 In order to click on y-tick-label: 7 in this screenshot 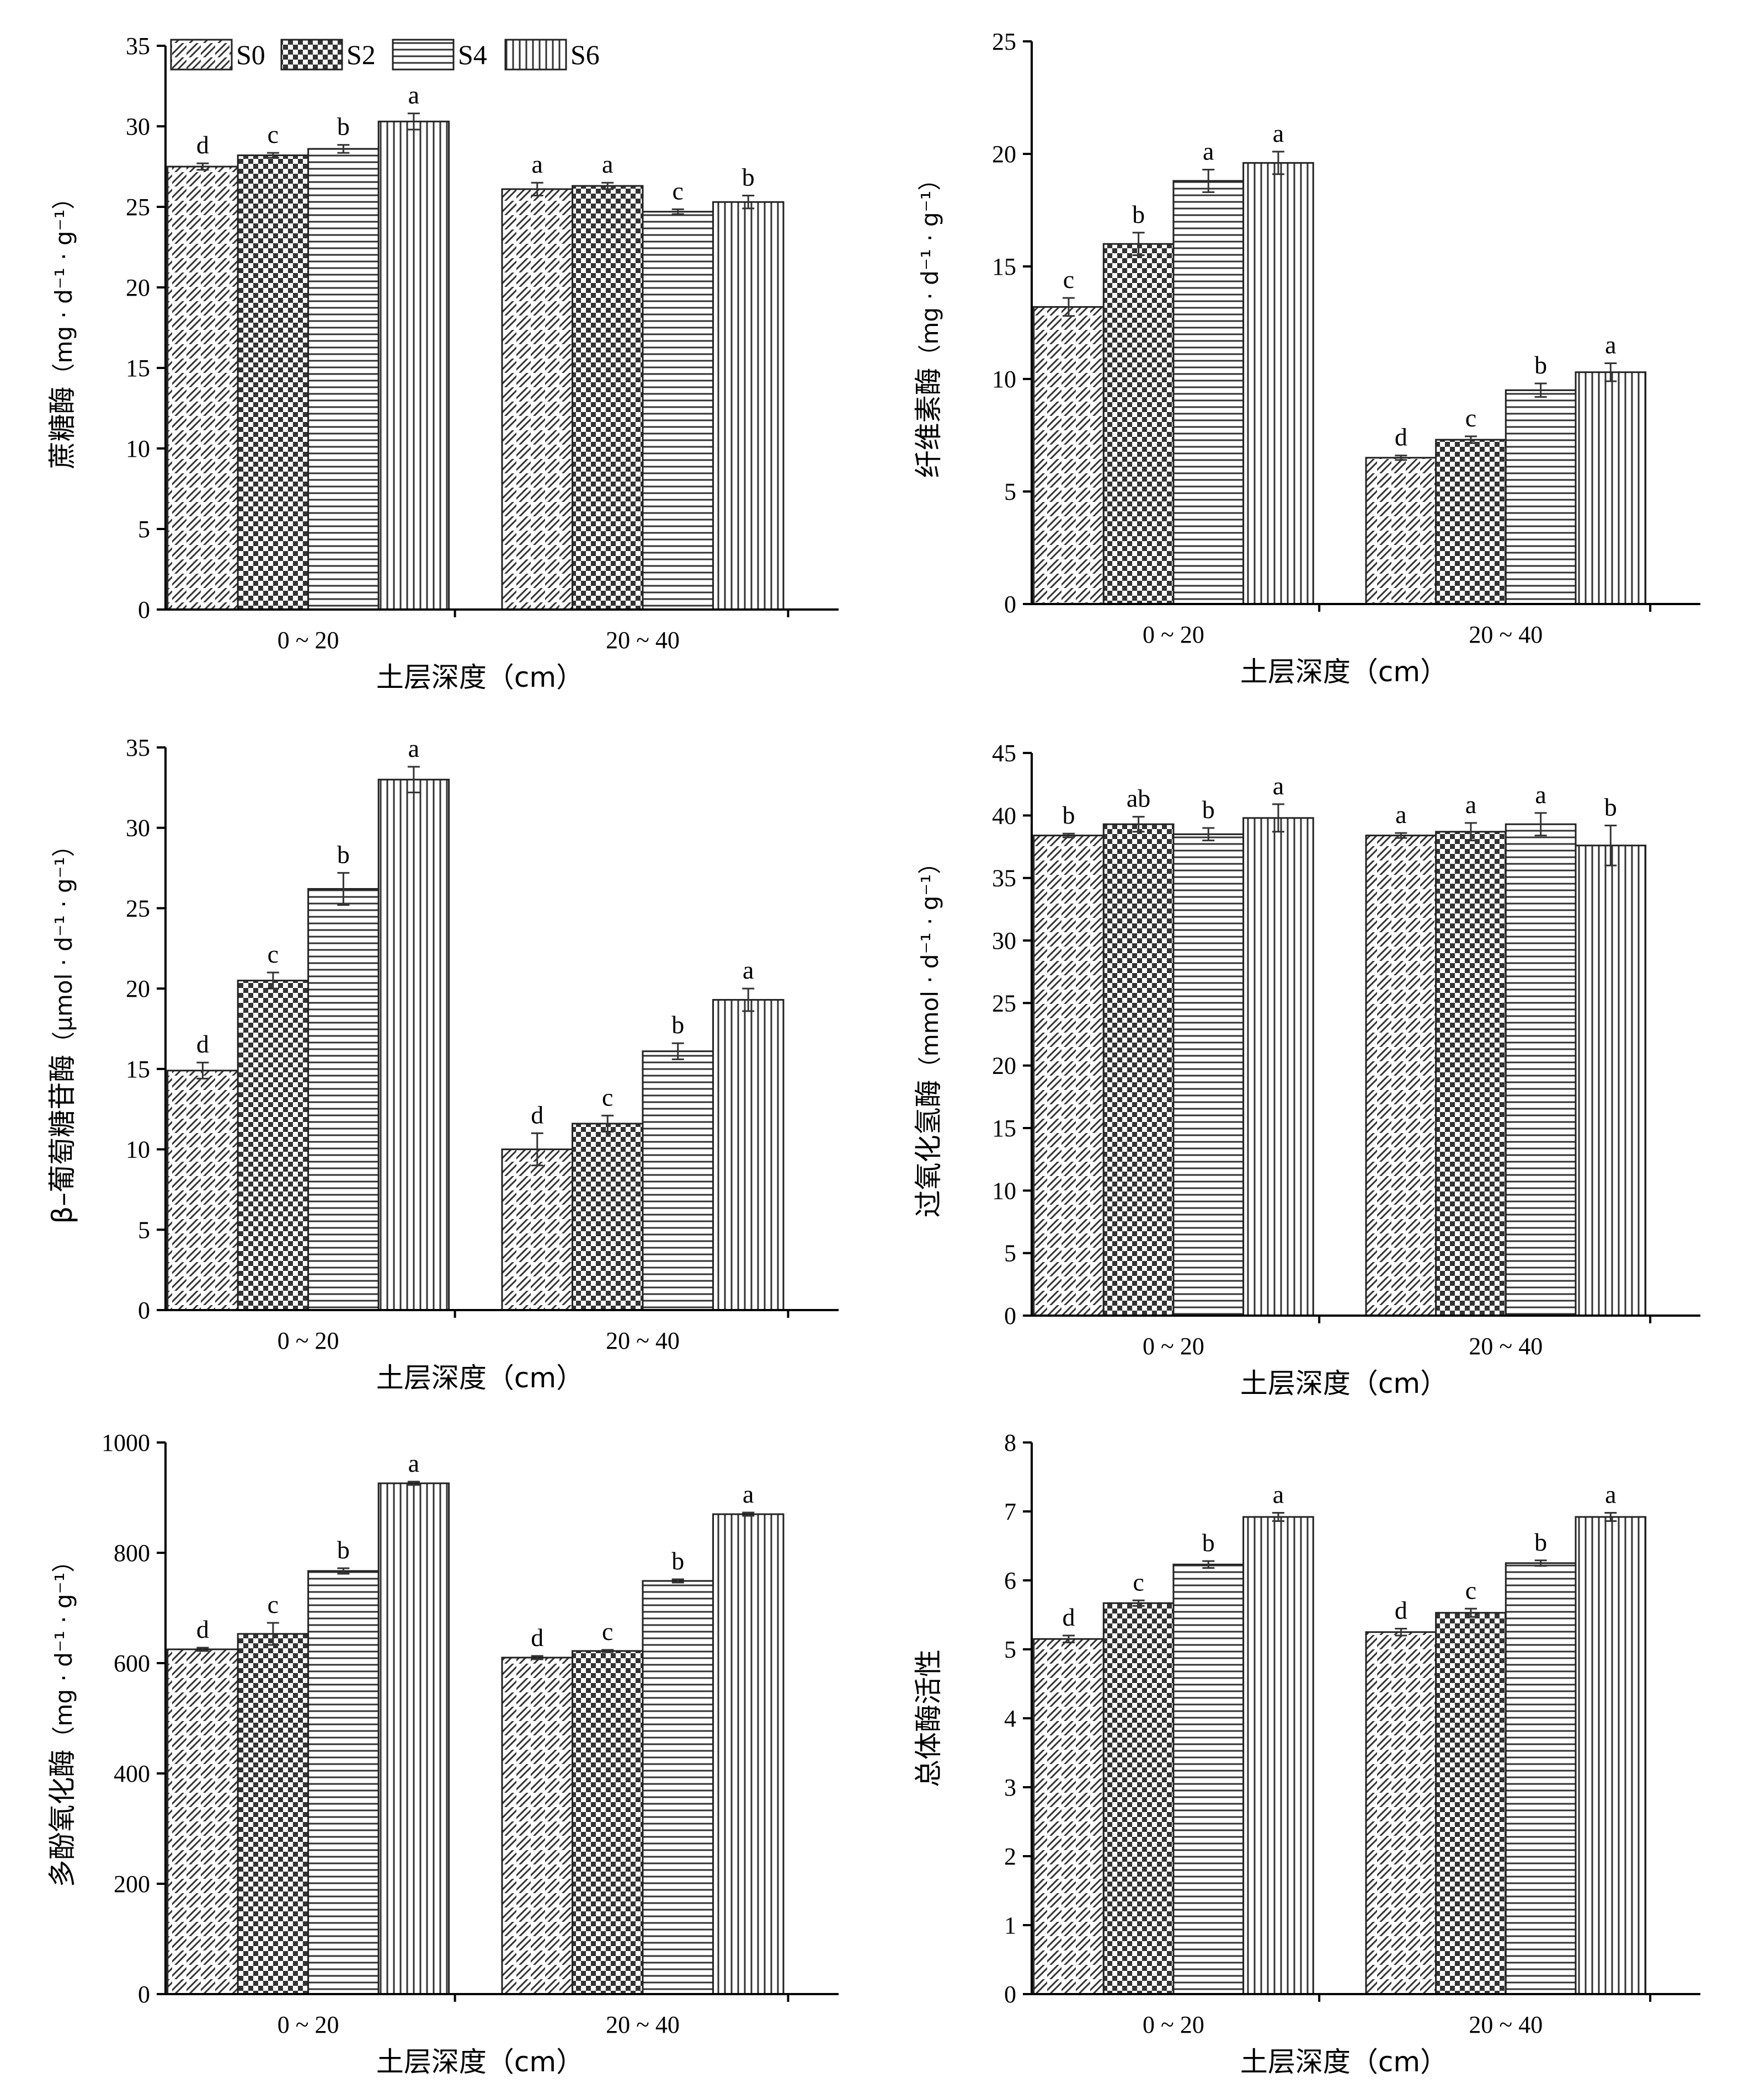, I will do `click(1010, 1511)`.